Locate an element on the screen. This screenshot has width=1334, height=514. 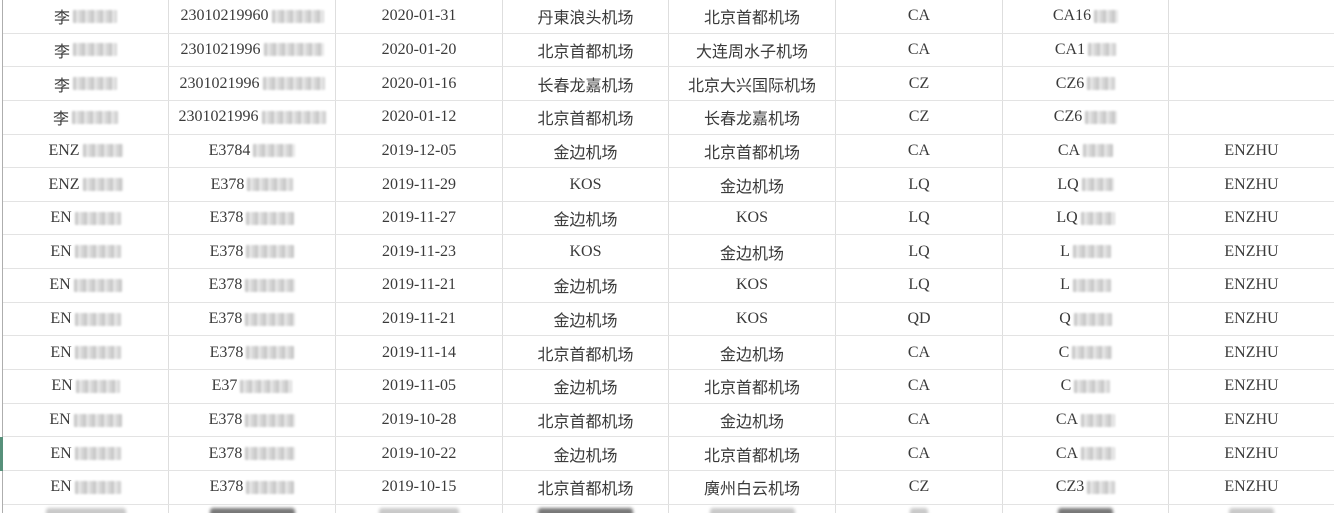
cell-departure-airport: 长春龙嘉机场 is located at coordinates (586, 83).